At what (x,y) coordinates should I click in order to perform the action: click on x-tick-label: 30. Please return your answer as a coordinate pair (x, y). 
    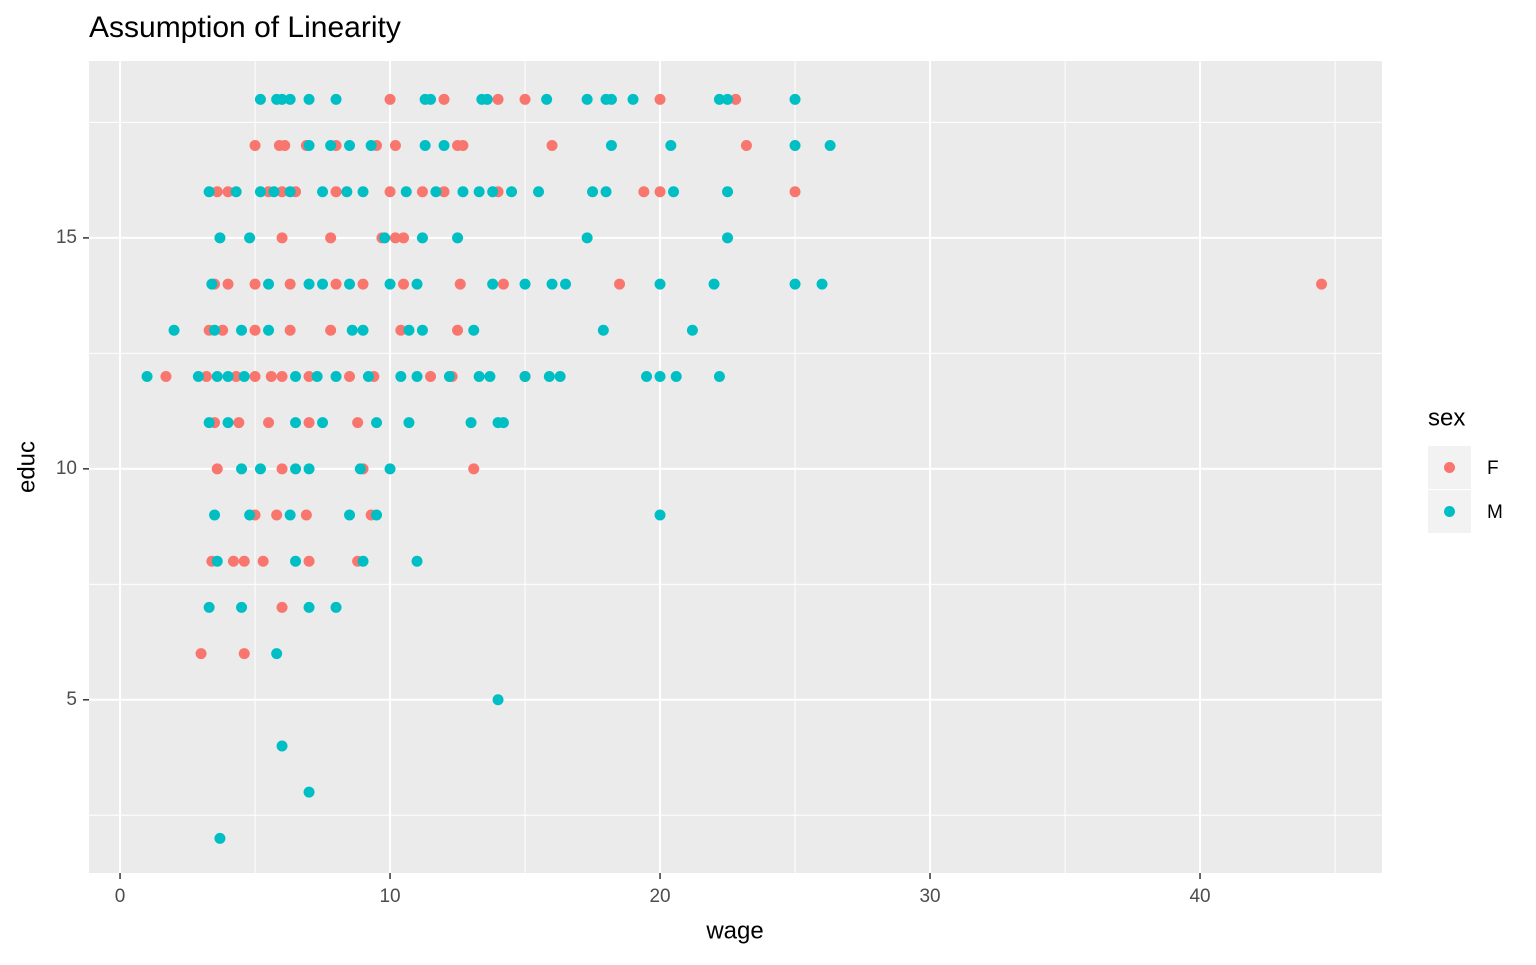
    Looking at the image, I should click on (929, 896).